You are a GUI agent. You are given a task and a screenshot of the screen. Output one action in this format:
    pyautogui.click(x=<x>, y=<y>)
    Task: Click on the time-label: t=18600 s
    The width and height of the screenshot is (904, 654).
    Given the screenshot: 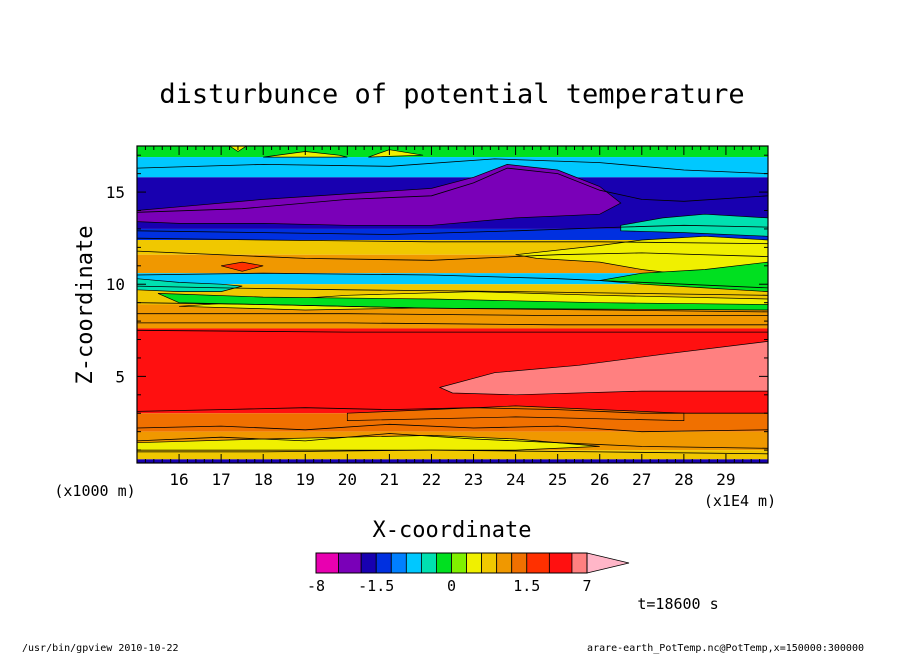 What is the action you would take?
    pyautogui.click(x=677, y=604)
    